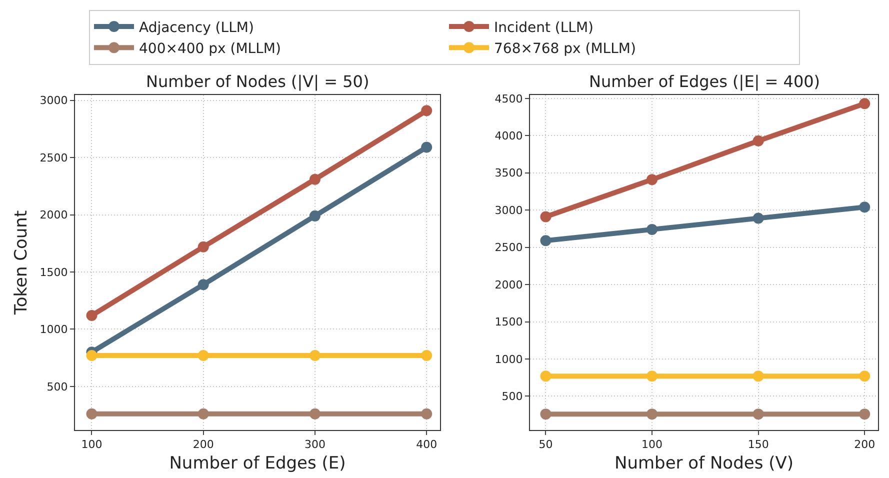  What do you see at coordinates (758, 445) in the screenshot?
I see `x-tick-label: 150` at bounding box center [758, 445].